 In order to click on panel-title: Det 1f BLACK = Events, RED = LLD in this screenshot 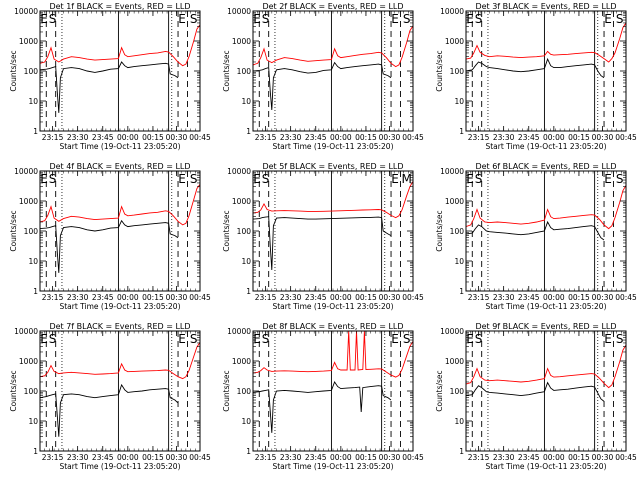, I will do `click(119, 6)`.